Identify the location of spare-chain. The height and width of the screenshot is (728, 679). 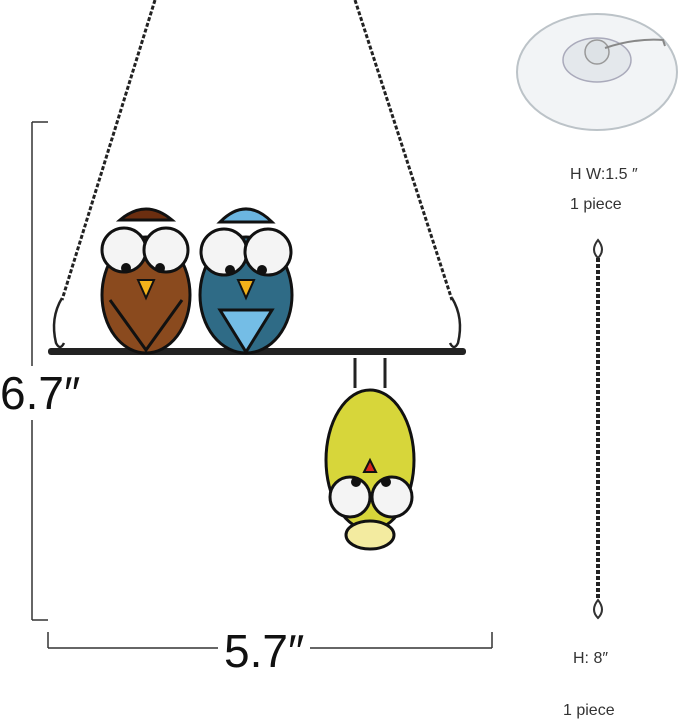
(598, 429).